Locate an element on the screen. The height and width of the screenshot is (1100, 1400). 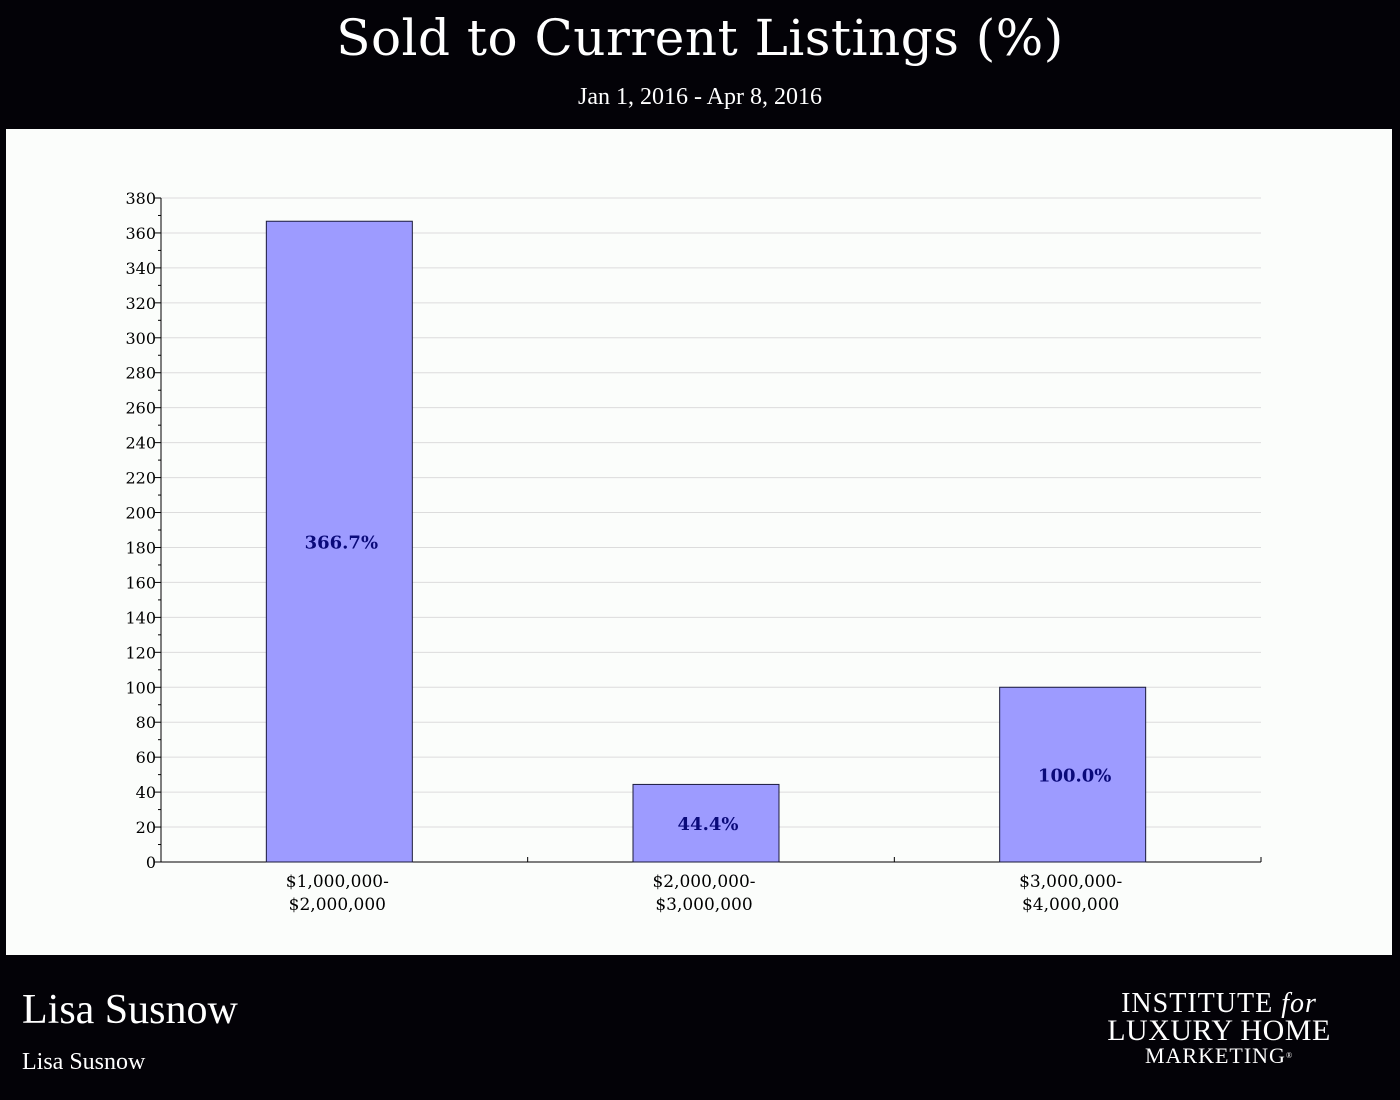
logo-line-2: LUXURY HOME is located at coordinates (1219, 1030).